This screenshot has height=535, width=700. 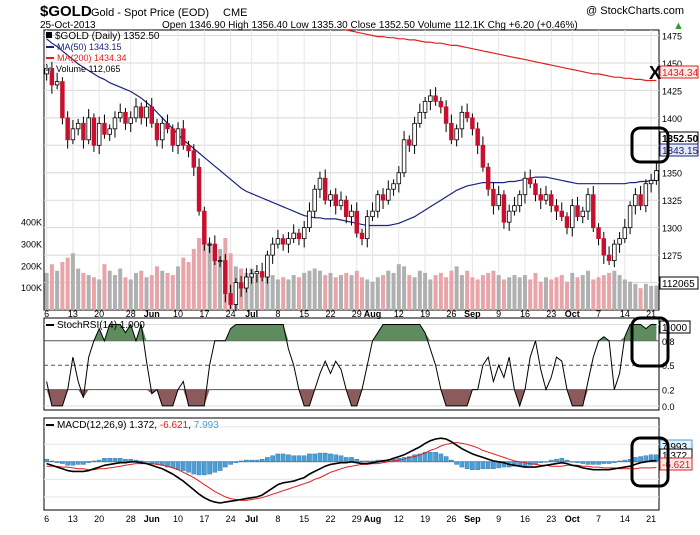 What do you see at coordinates (73, 519) in the screenshot?
I see `x-tick-label-bottom: 13` at bounding box center [73, 519].